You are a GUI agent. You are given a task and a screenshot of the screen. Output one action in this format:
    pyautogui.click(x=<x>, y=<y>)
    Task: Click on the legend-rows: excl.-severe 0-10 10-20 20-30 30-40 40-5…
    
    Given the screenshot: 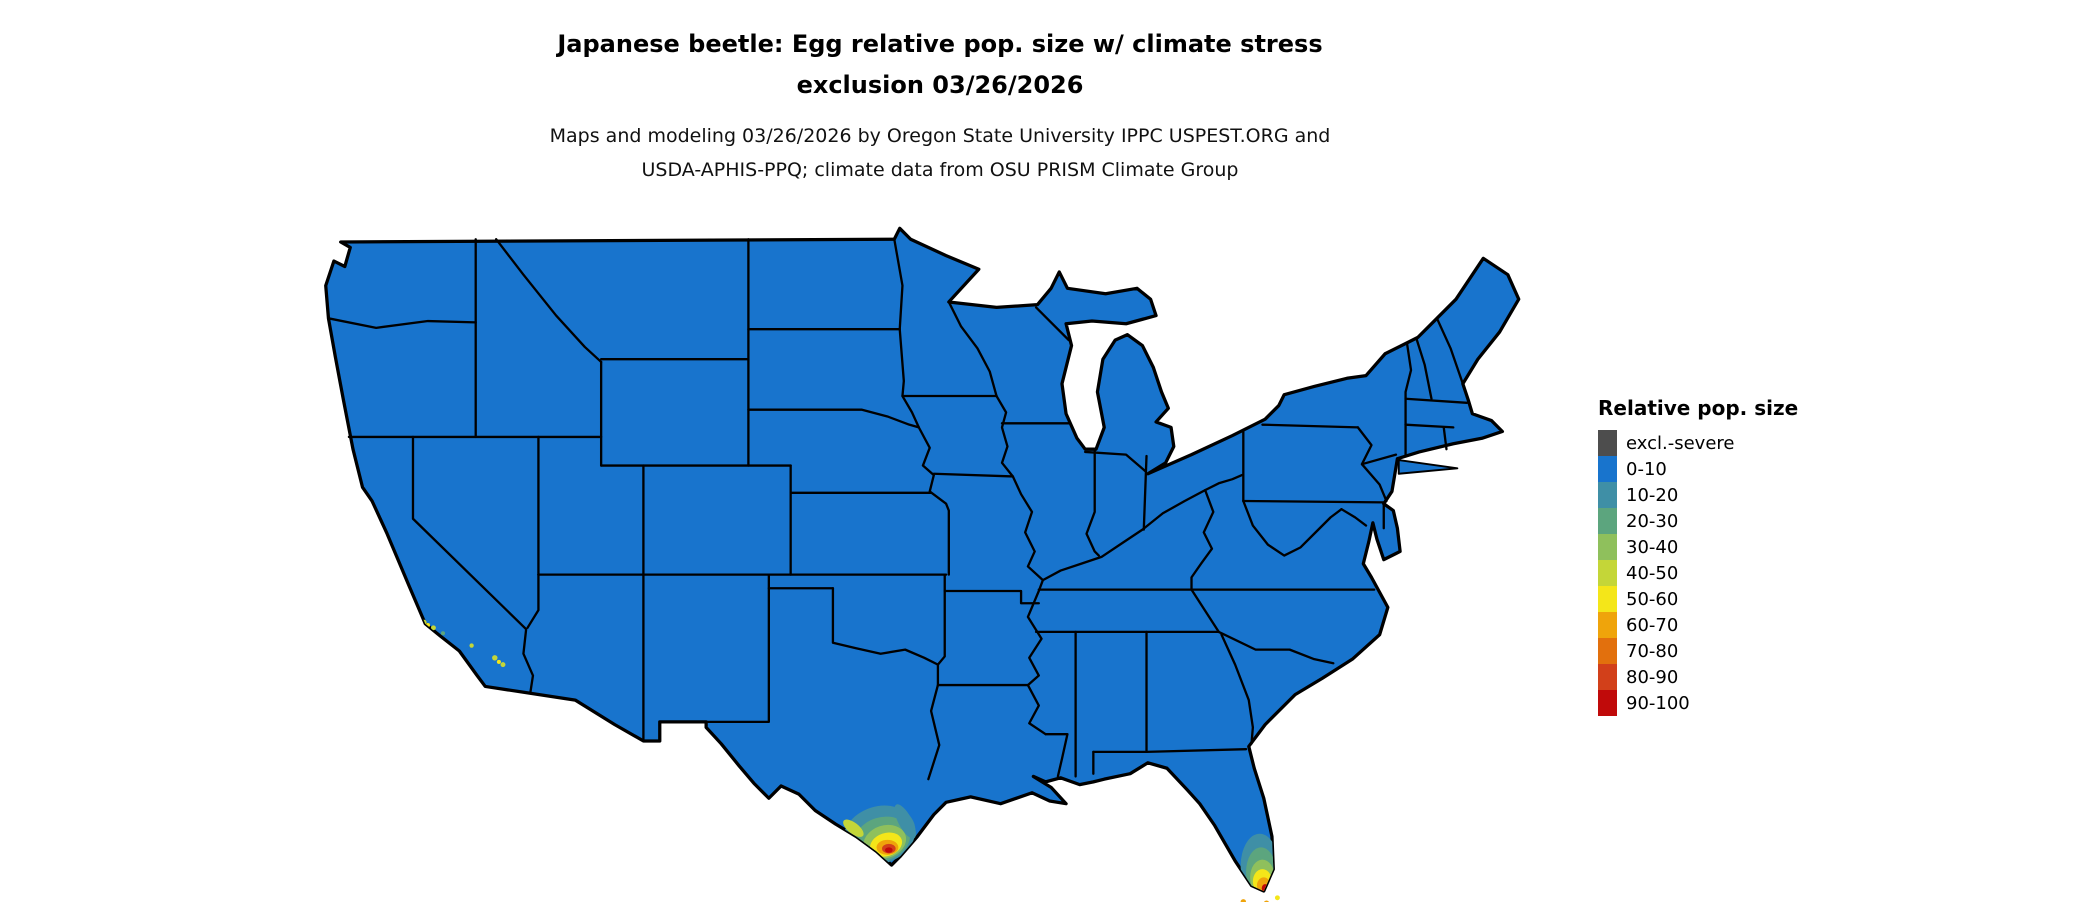 What is the action you would take?
    pyautogui.click(x=1698, y=573)
    